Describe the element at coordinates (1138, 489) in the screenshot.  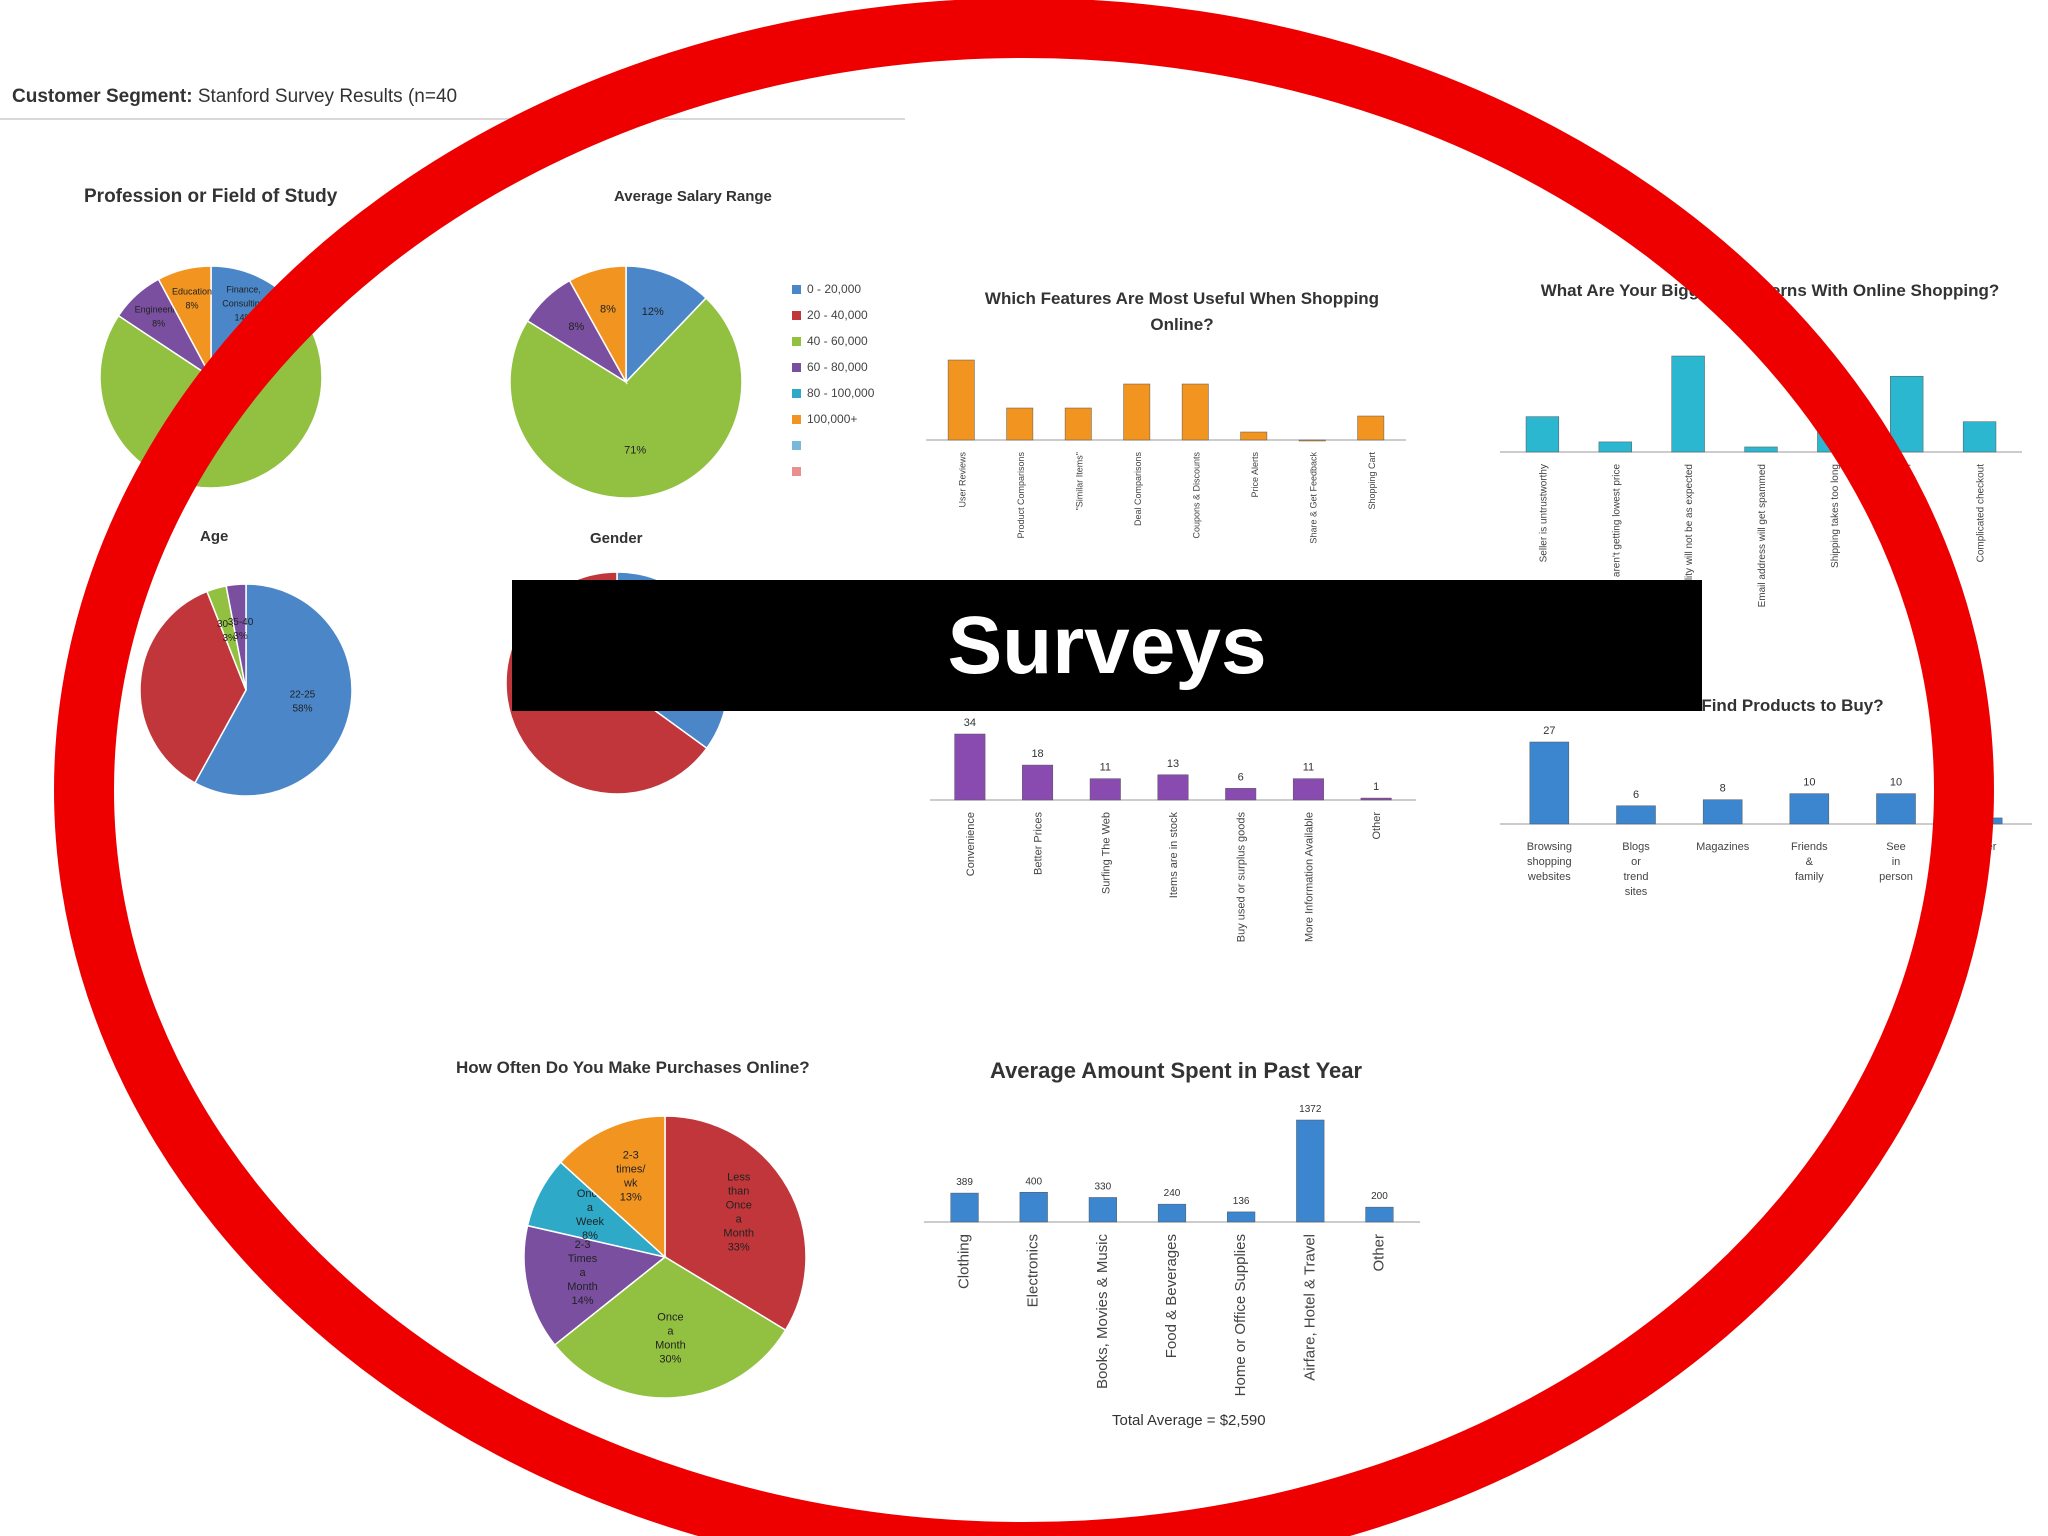
I see `category-label: Deal Comparisons` at that location.